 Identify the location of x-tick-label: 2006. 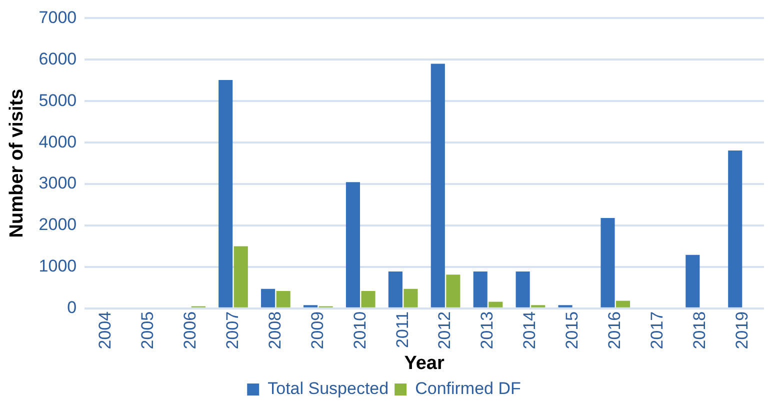
(190, 330).